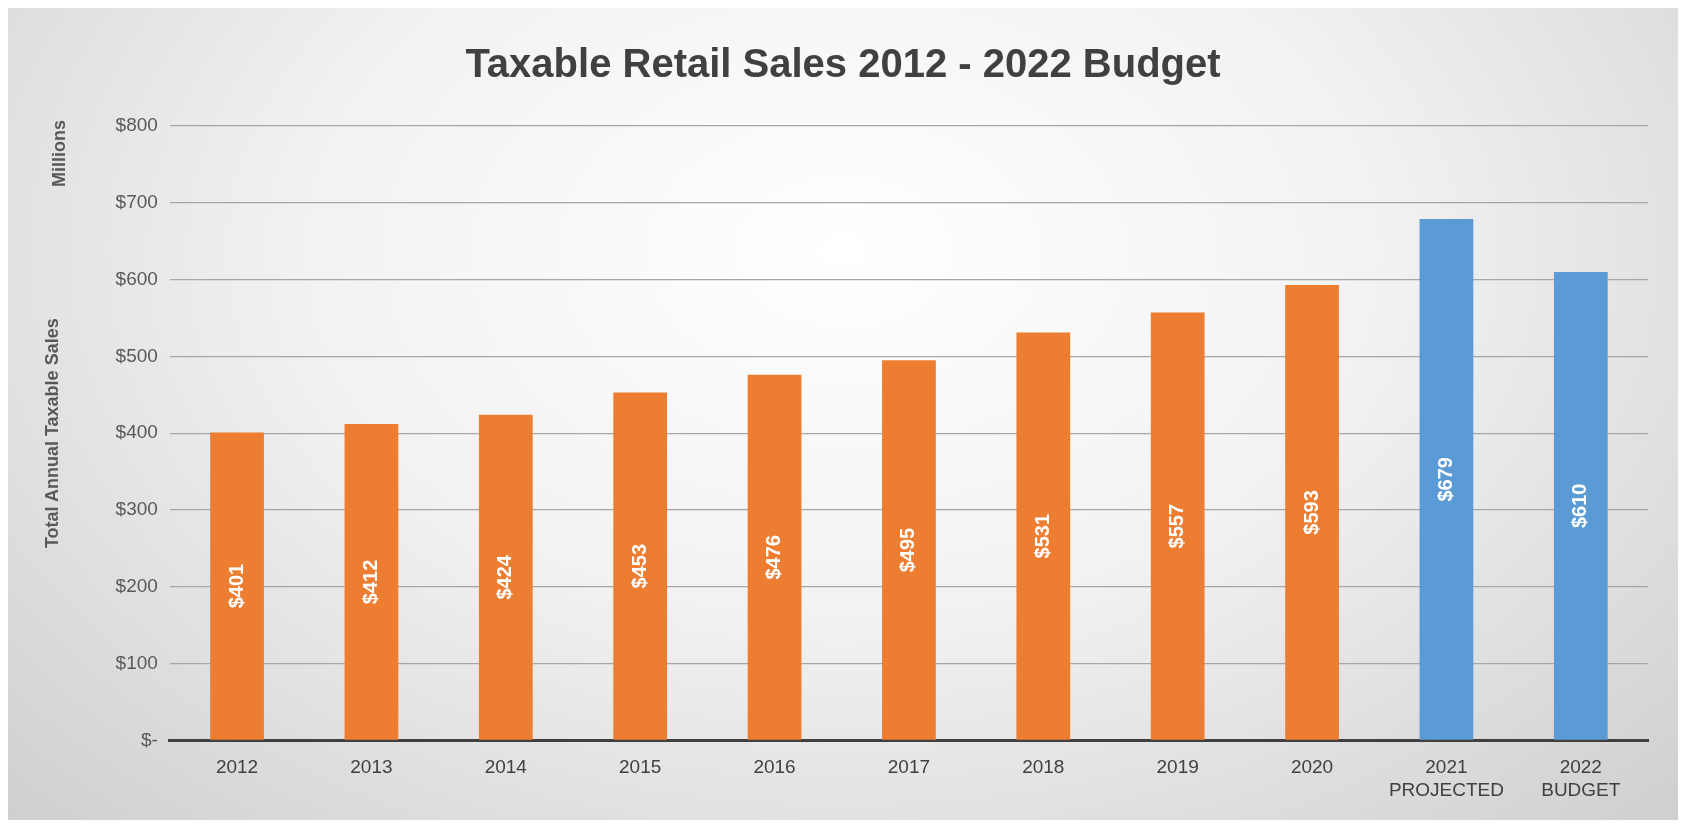 This screenshot has height=827, width=1685. Describe the element at coordinates (51, 433) in the screenshot. I see `y-axis-title: Total Annual Taxable Sales` at that location.